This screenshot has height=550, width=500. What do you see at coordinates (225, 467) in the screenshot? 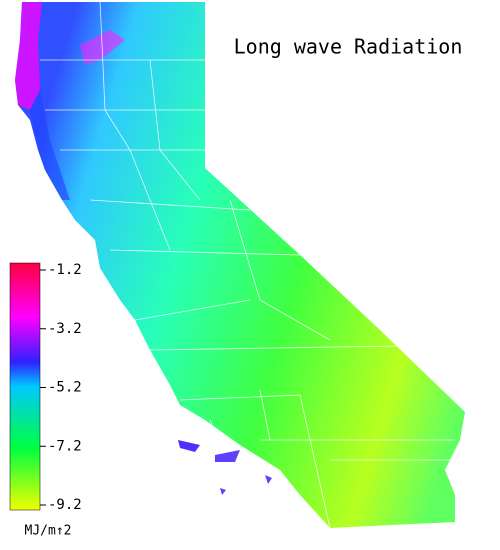
I see `islands` at bounding box center [225, 467].